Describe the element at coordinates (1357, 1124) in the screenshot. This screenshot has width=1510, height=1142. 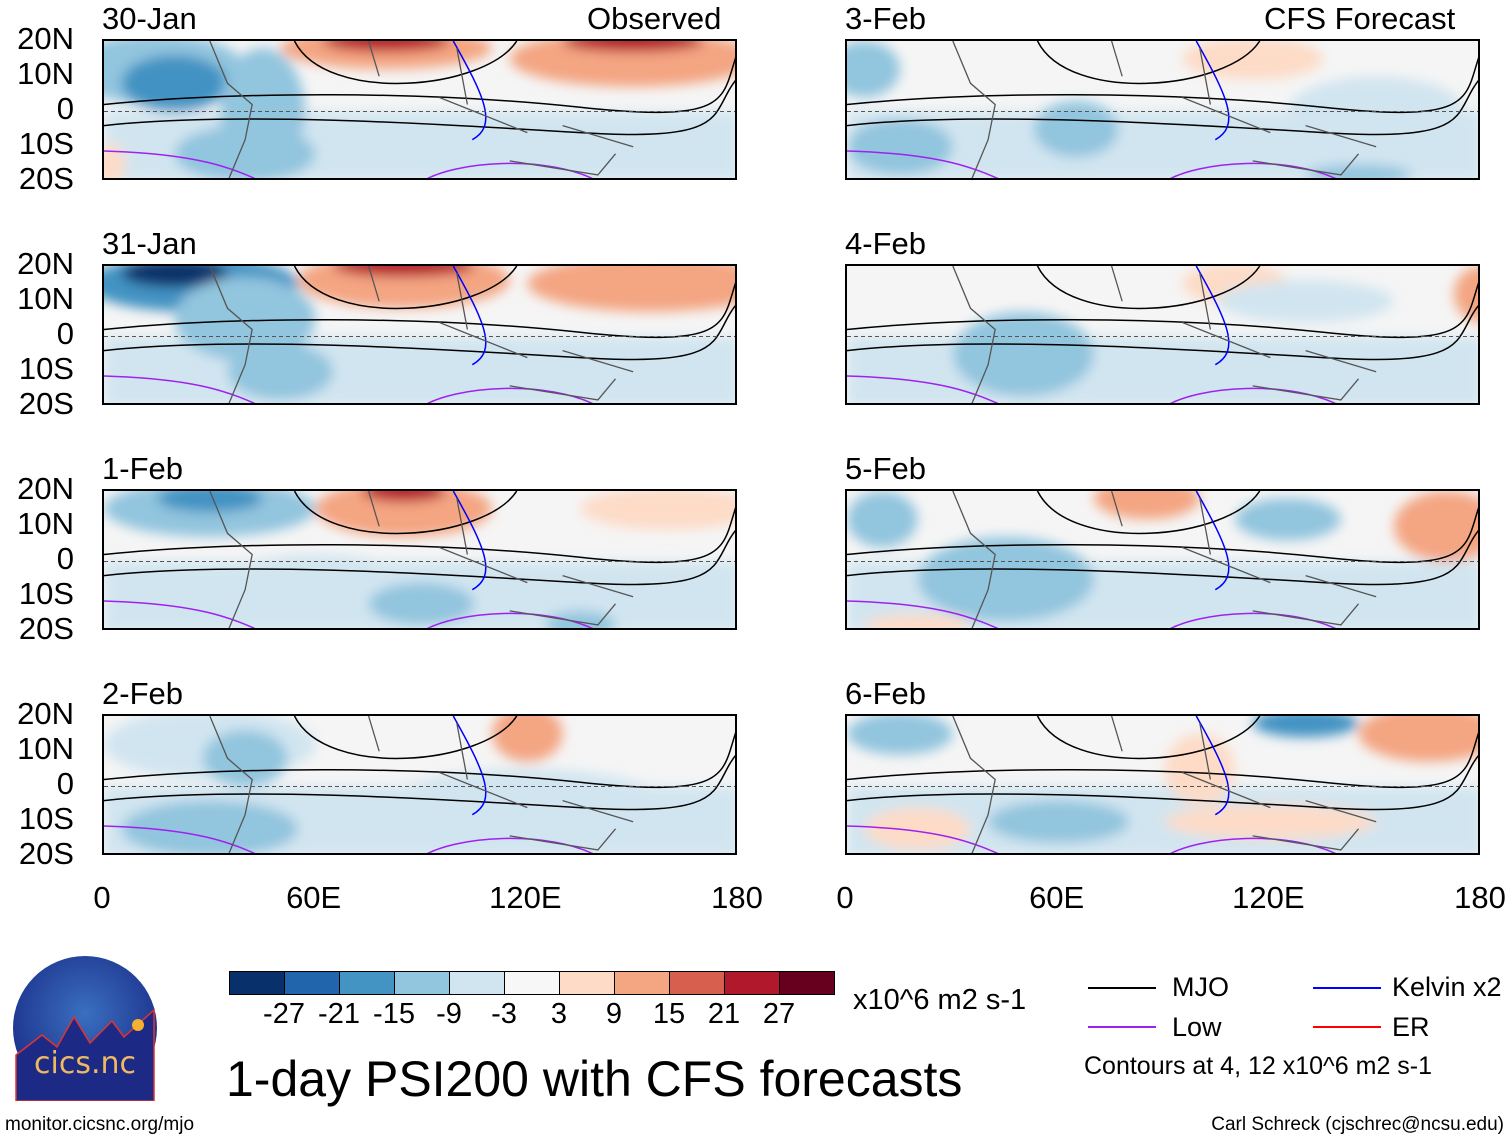
I see `author-credit: Carl Schreck (cjschrec@ncsu.edu)` at that location.